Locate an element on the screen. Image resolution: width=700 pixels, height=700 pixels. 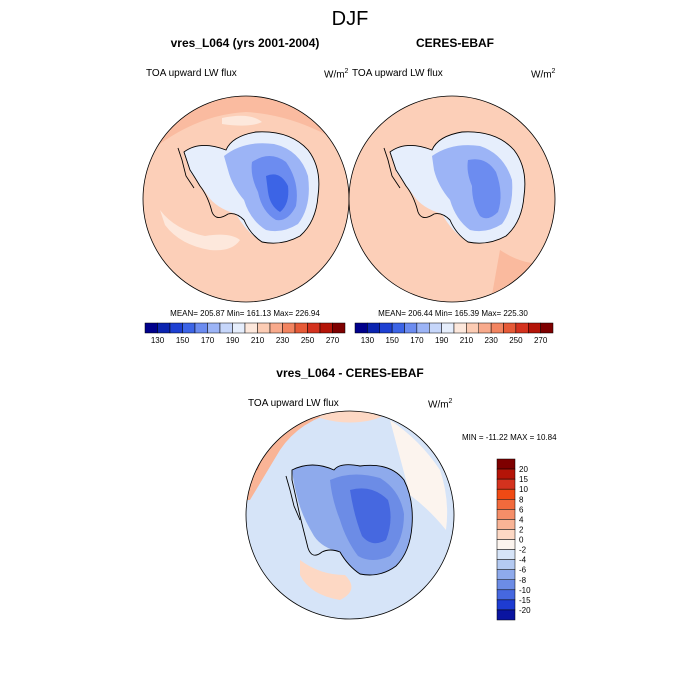
obs-colorbar-tick-label: 230 is located at coordinates (491, 340).